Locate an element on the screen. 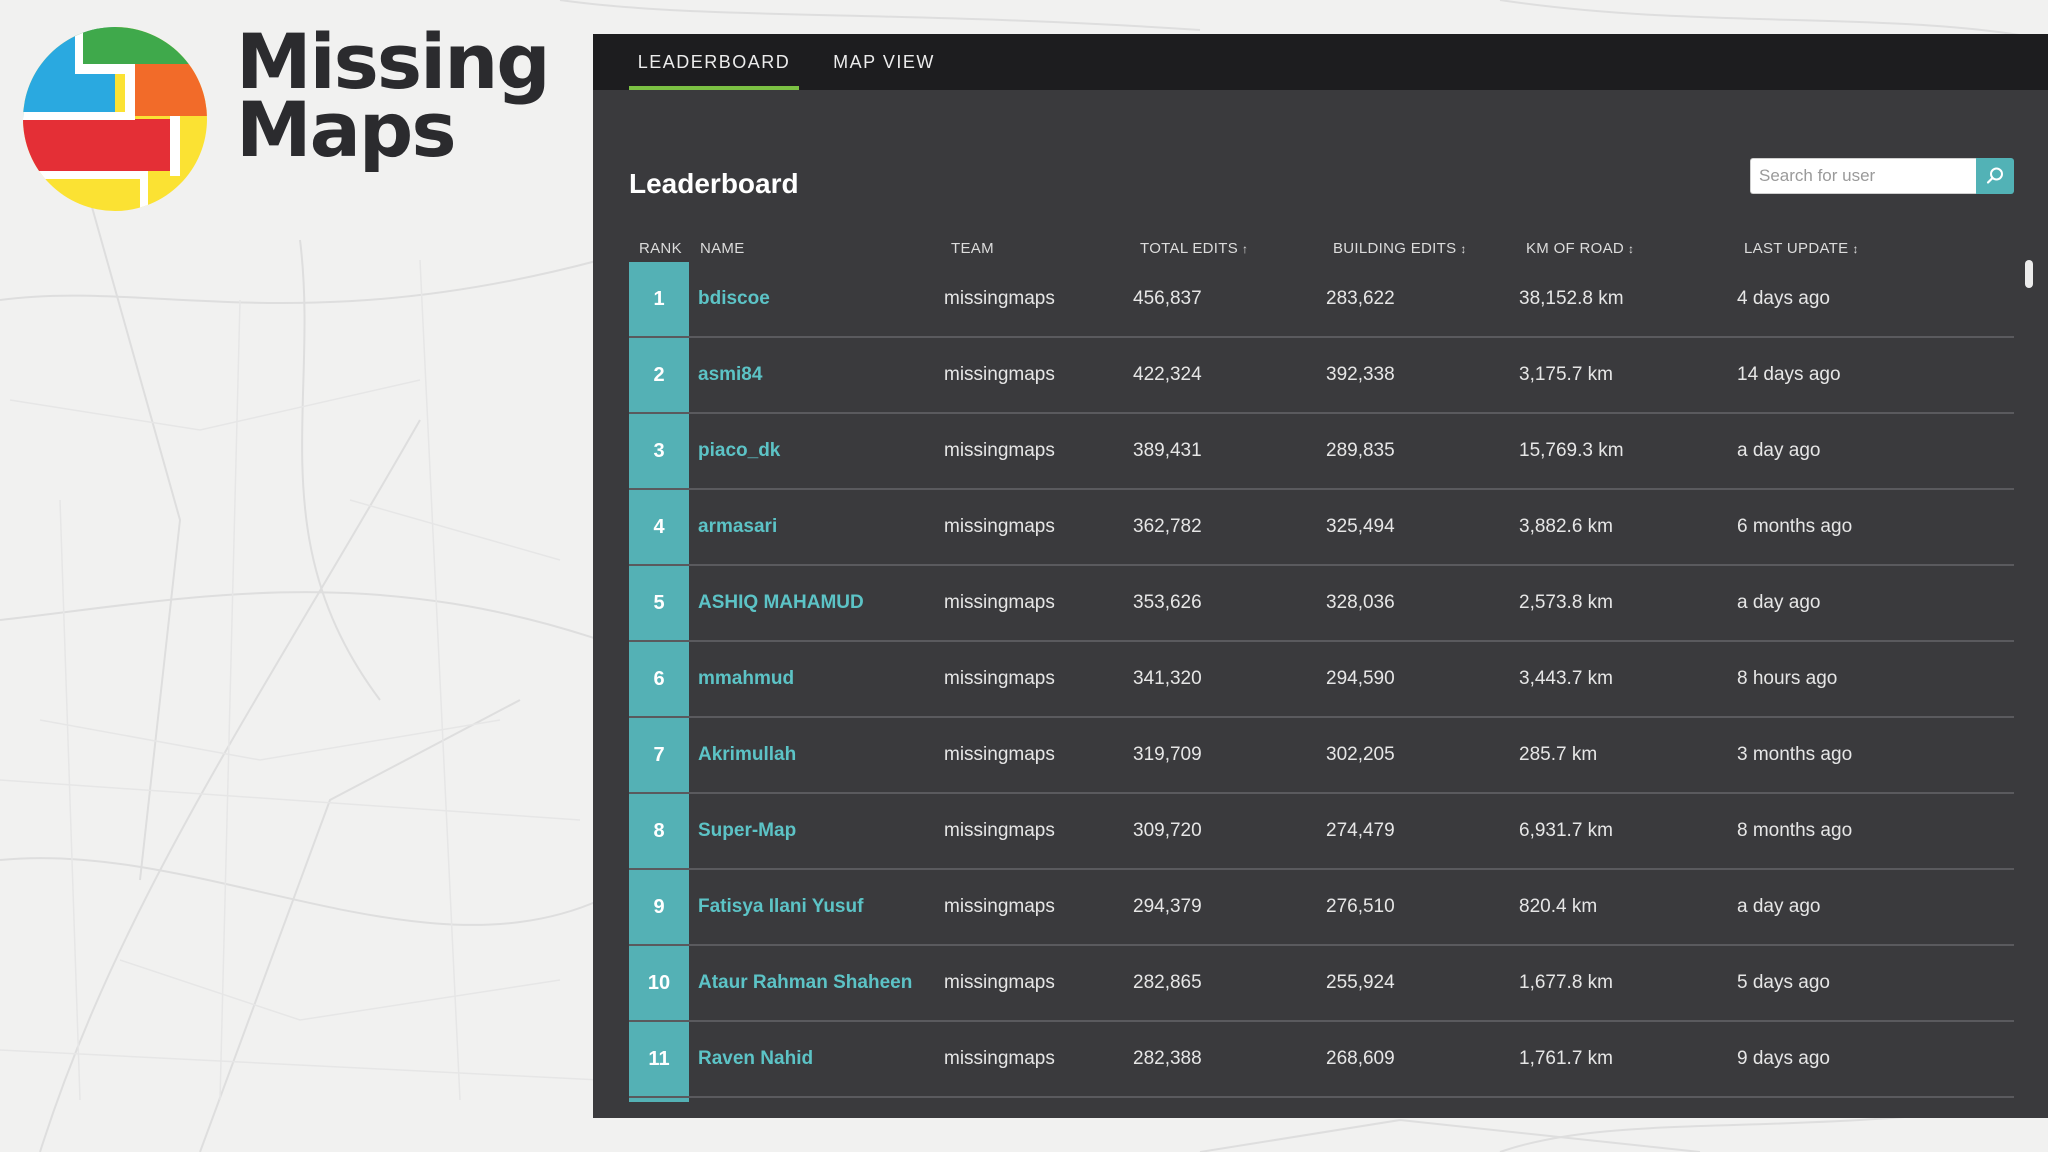 Image resolution: width=2048 pixels, height=1152 pixels. building-edits-cell: 276,510 is located at coordinates (1360, 906).